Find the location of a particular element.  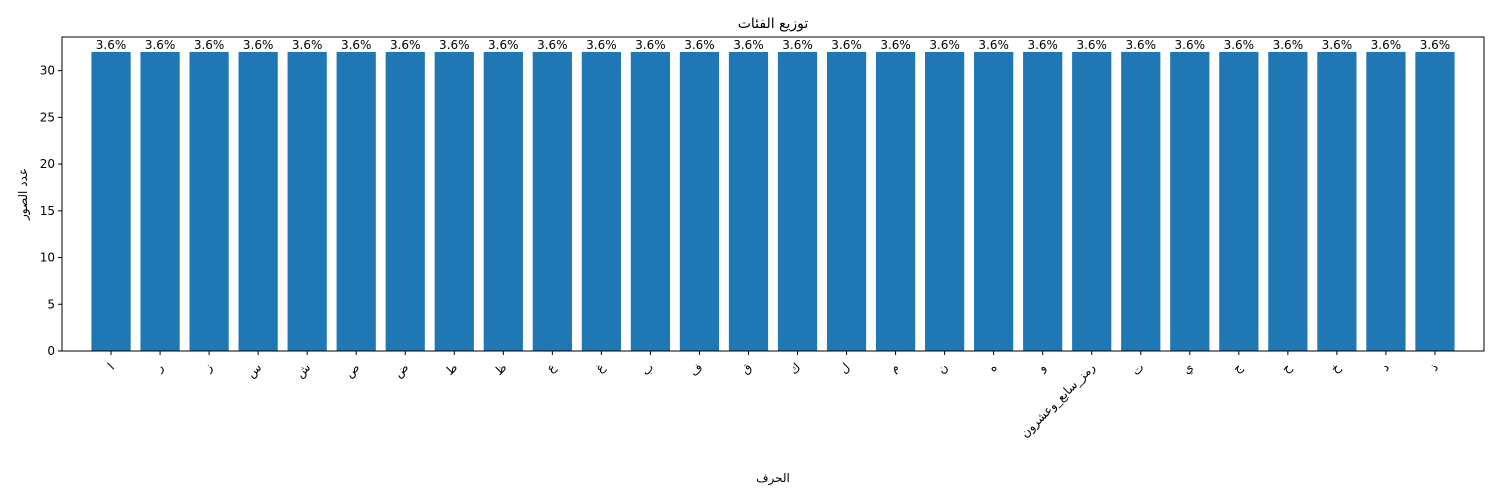

x-tick-label: و is located at coordinates (1041, 367).